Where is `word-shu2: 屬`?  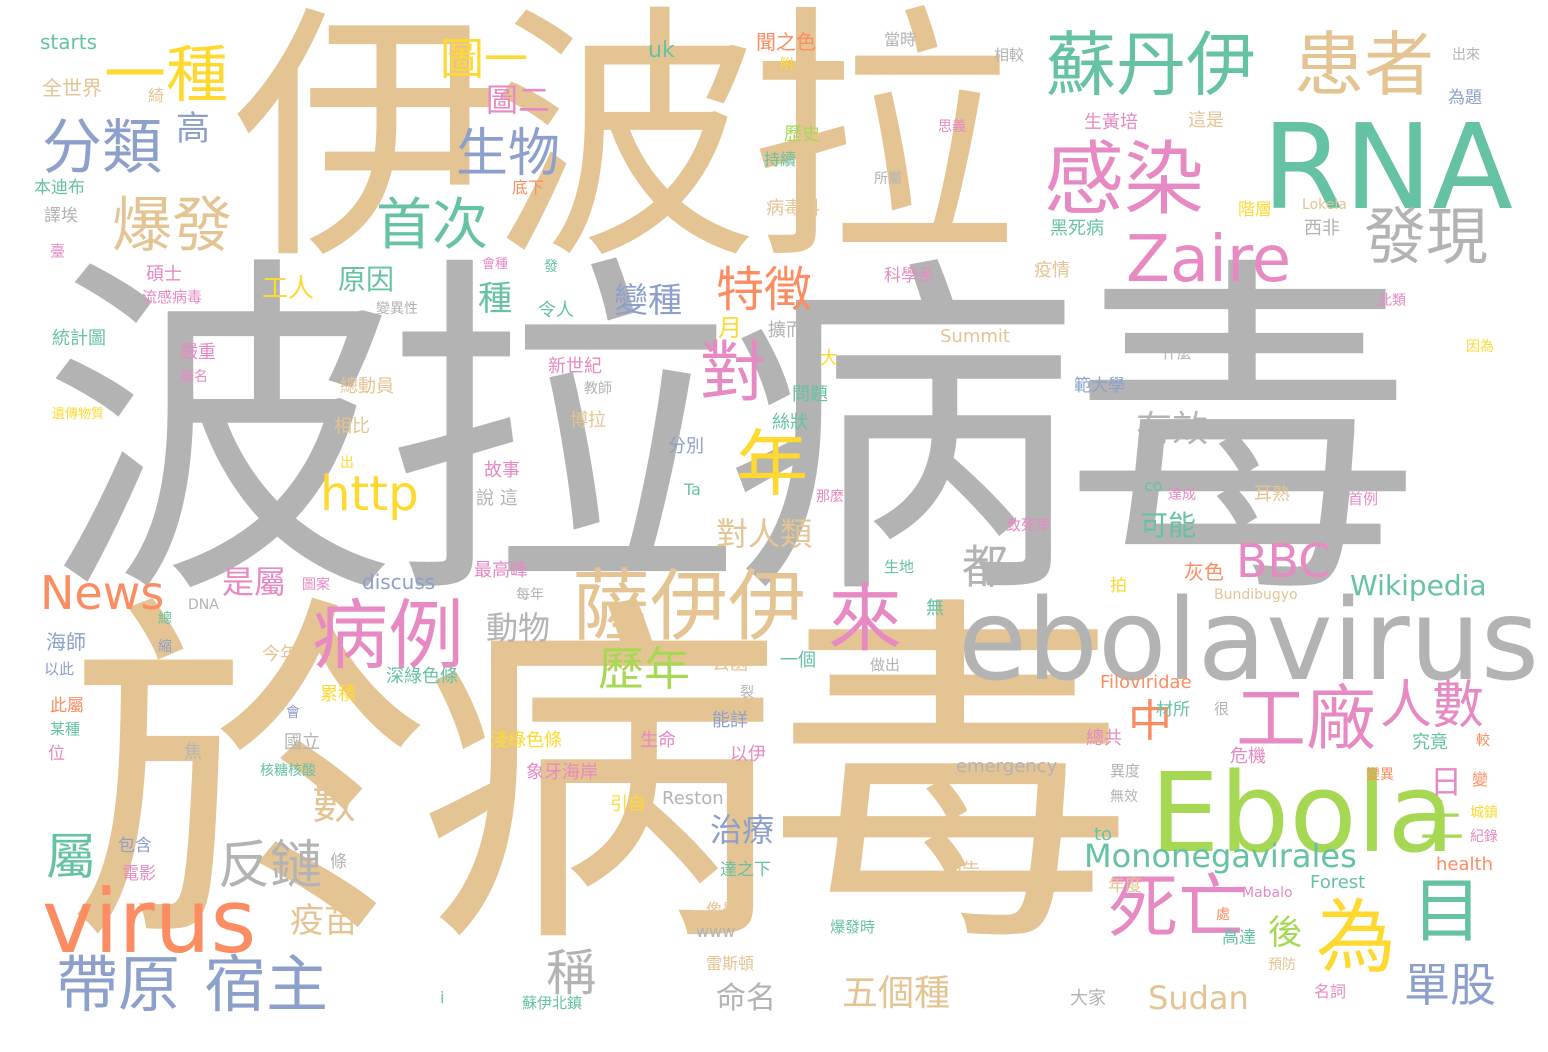
word-shu2: 屬 is located at coordinates (71, 857).